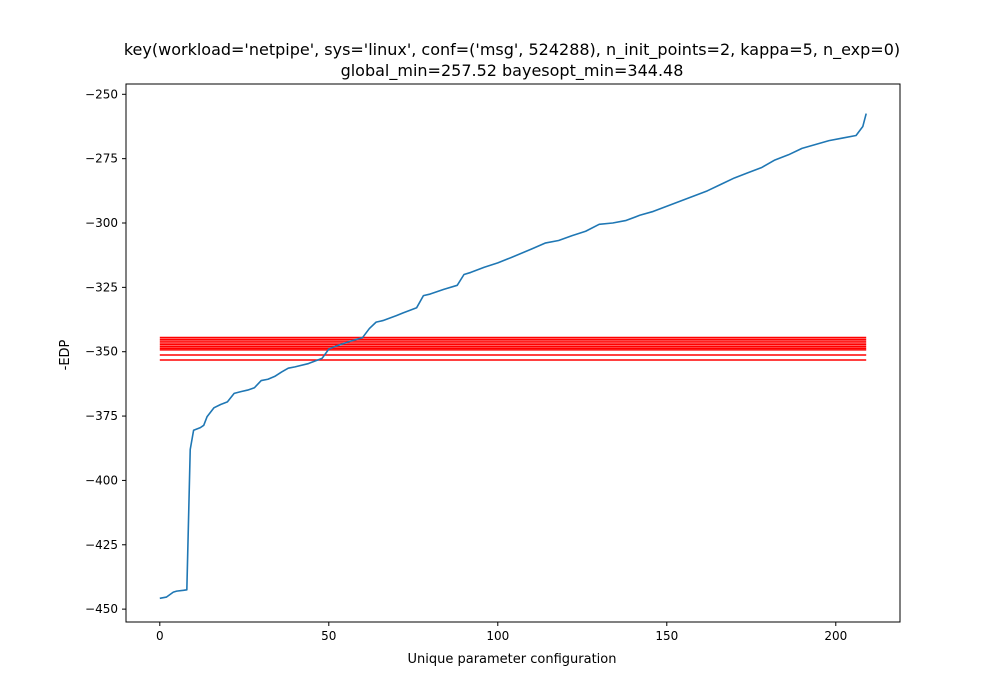 This screenshot has width=1000, height=700. I want to click on y-axis-label: -EDP, so click(65, 354).